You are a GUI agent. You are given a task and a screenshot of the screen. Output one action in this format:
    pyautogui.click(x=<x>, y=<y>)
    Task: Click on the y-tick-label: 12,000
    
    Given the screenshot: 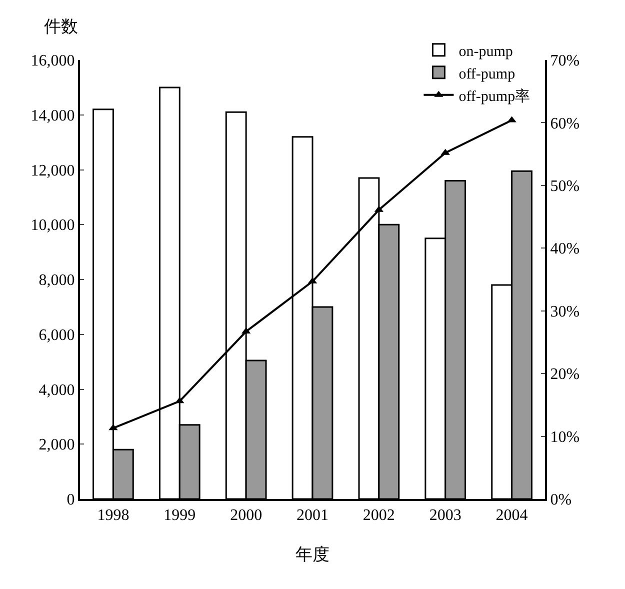 What is the action you would take?
    pyautogui.click(x=52, y=171)
    